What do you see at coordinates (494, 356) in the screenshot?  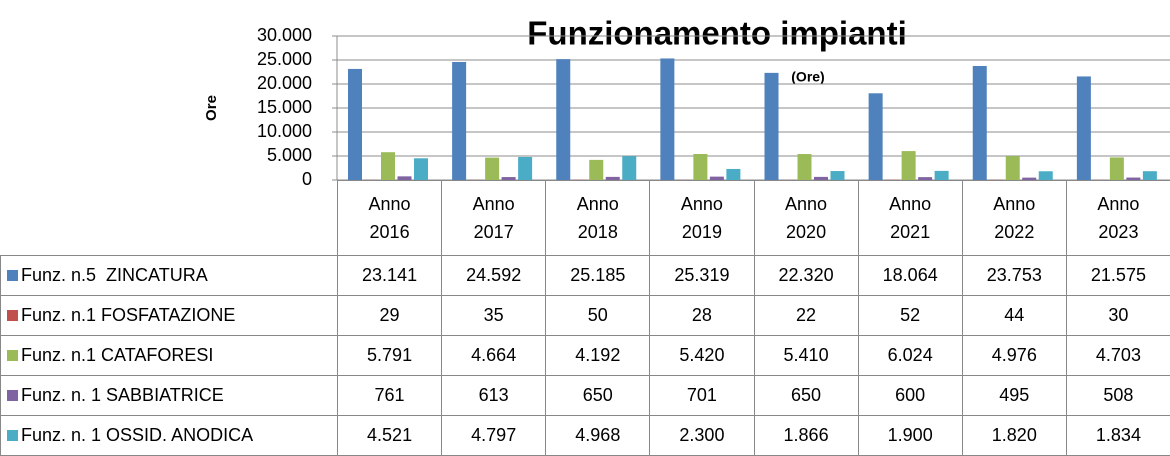 I see `value-label: 4.664` at bounding box center [494, 356].